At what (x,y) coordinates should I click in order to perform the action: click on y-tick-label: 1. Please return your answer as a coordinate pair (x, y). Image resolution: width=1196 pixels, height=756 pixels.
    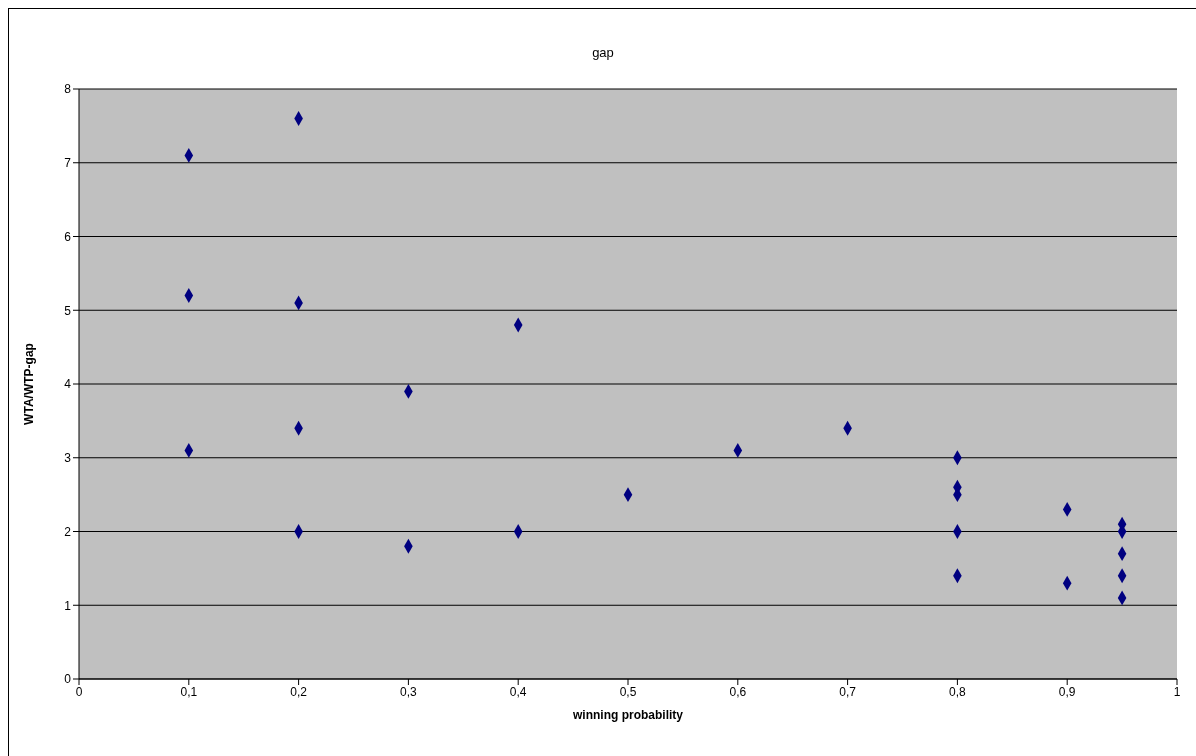
    Looking at the image, I should click on (68, 605).